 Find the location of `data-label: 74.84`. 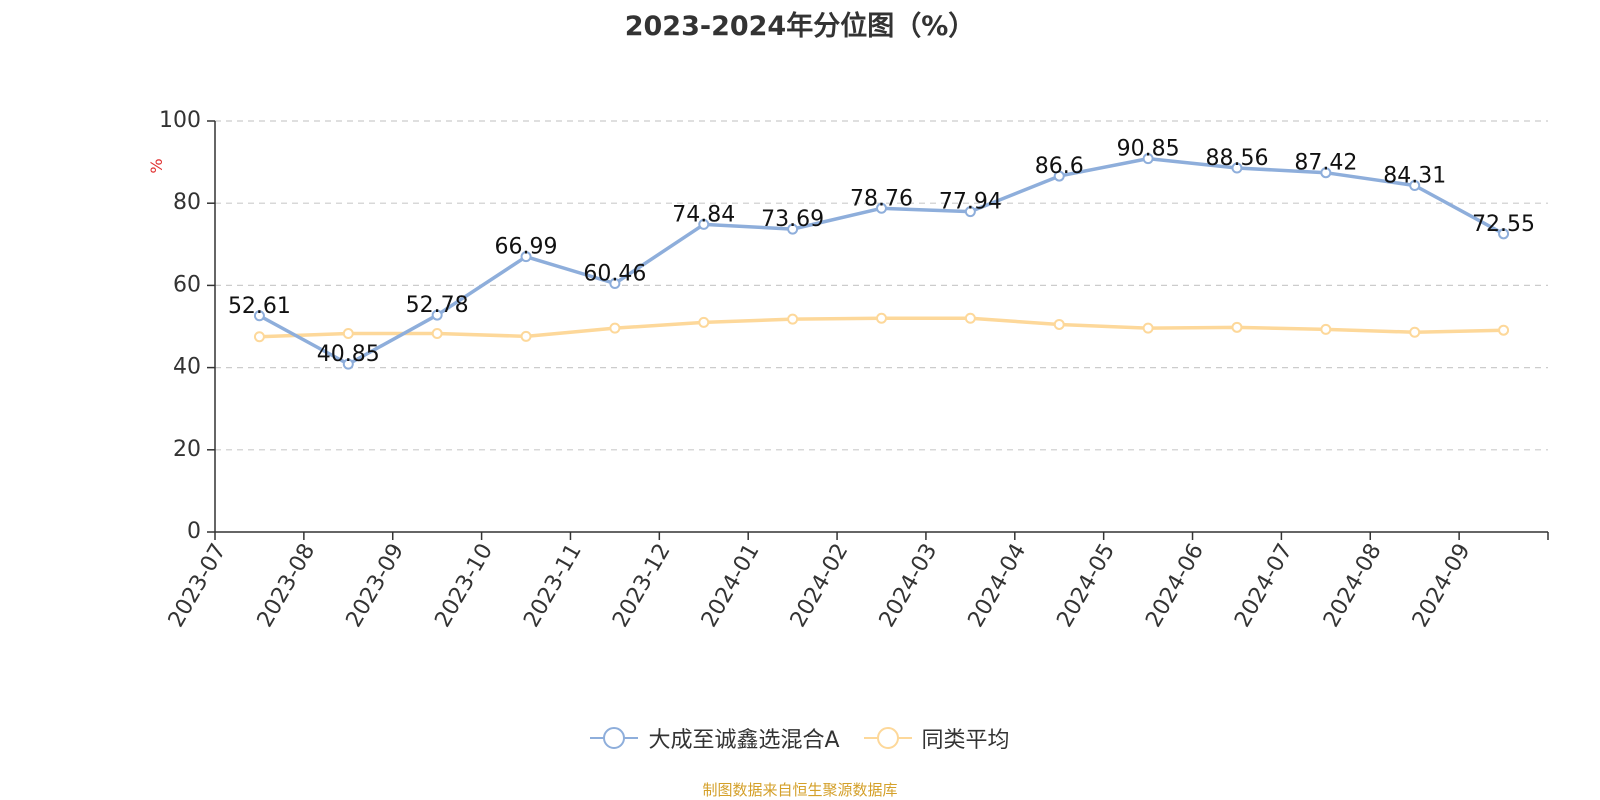

data-label: 74.84 is located at coordinates (703, 214).